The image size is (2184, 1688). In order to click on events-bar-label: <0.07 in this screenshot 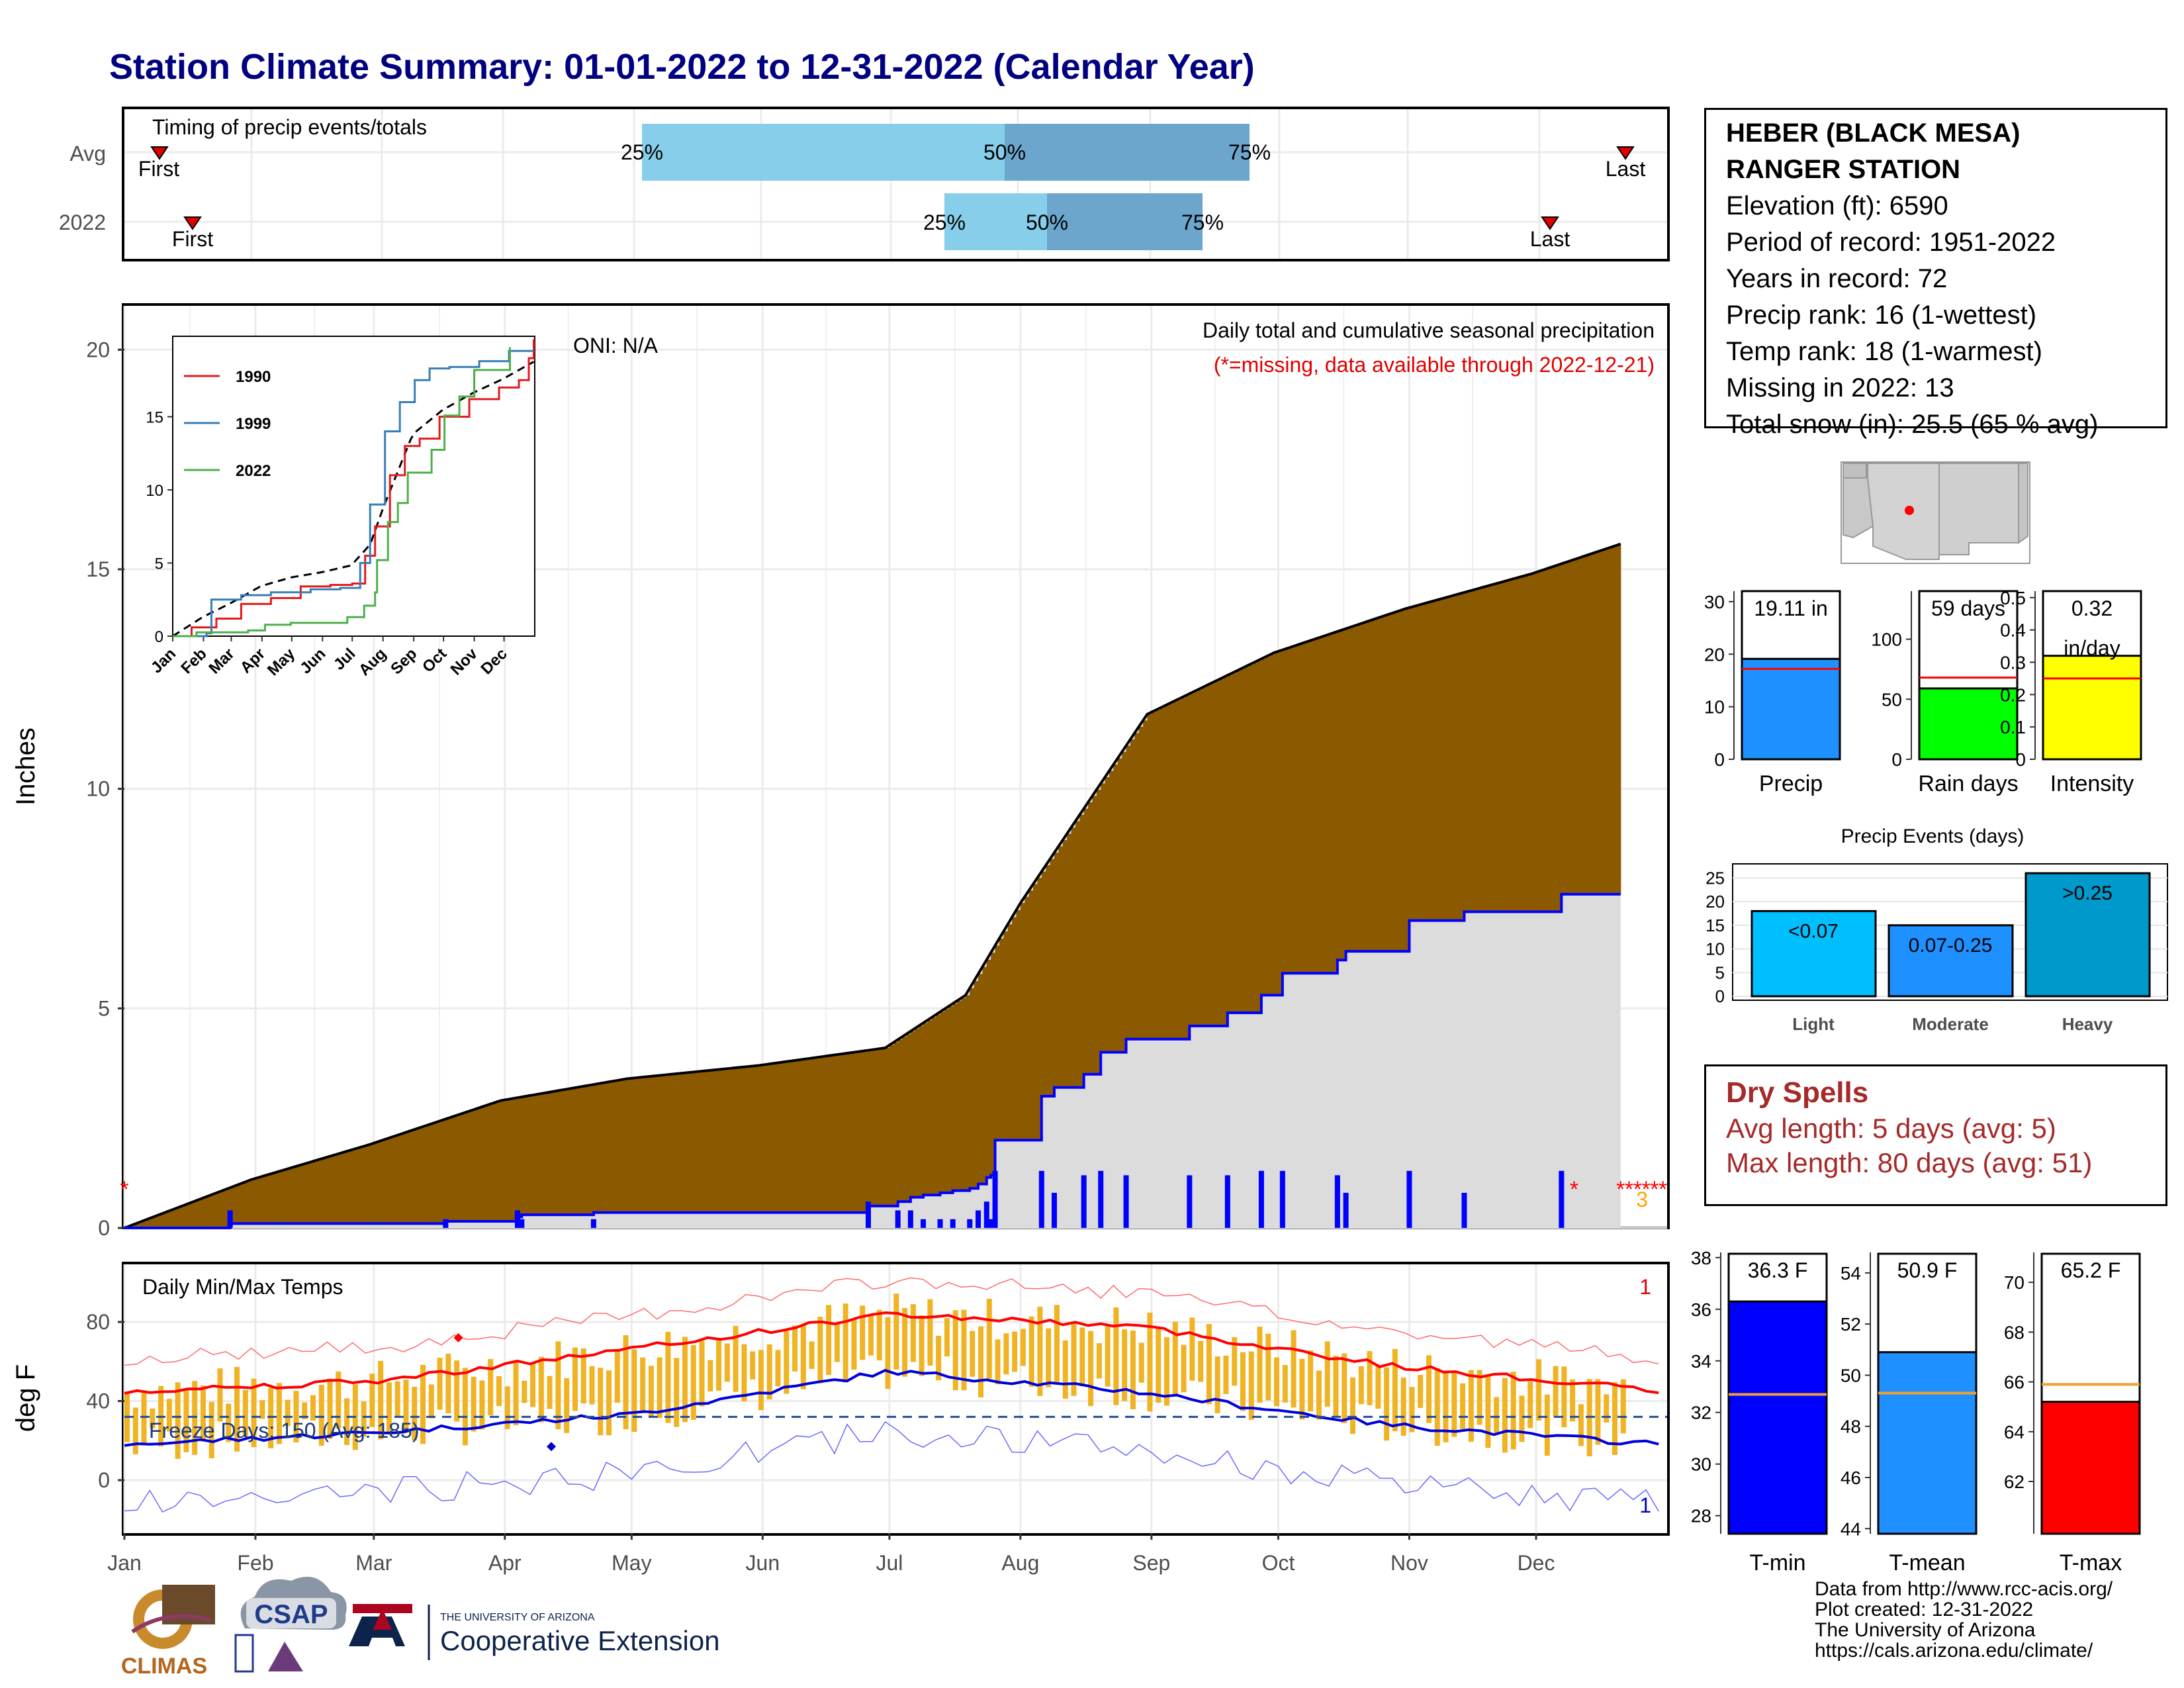, I will do `click(1814, 931)`.